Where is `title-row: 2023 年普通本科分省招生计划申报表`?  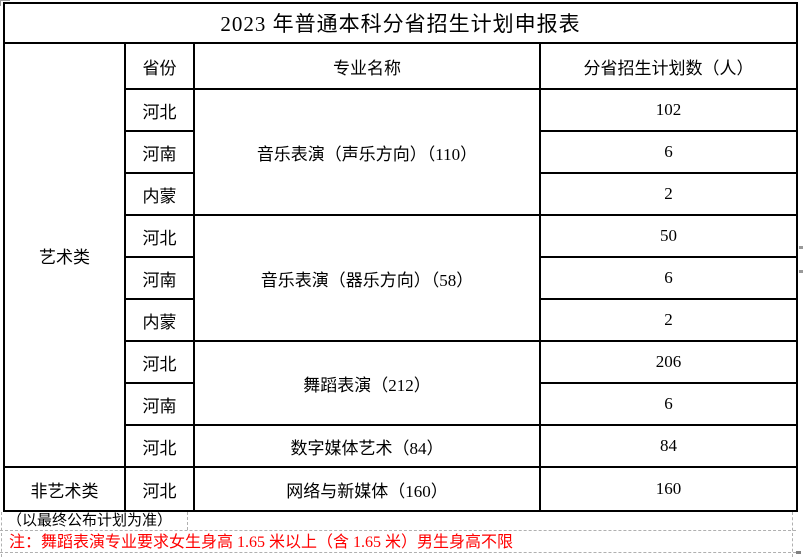
title-row: 2023 年普通本科分省招生计划申报表 is located at coordinates (400, 23).